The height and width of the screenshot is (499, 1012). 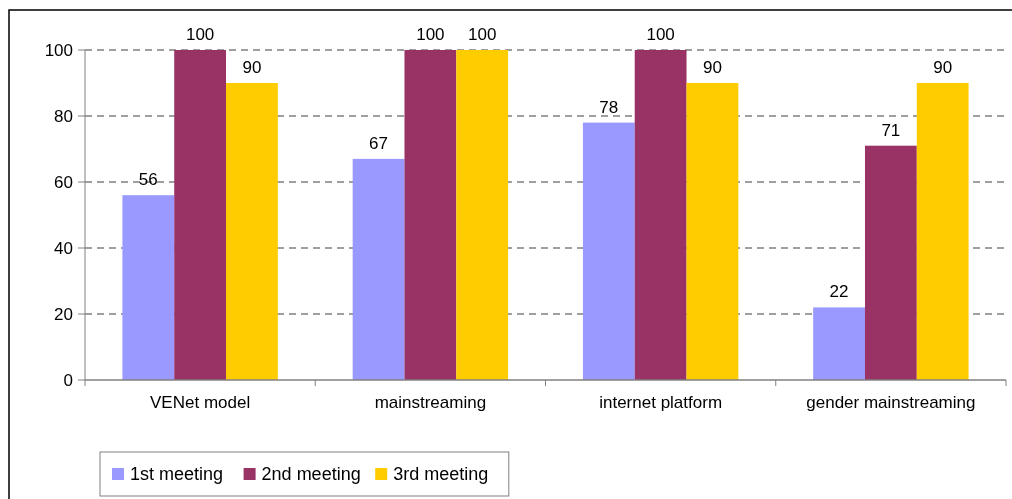 What do you see at coordinates (68, 380) in the screenshot?
I see `y-tick-label: 0` at bounding box center [68, 380].